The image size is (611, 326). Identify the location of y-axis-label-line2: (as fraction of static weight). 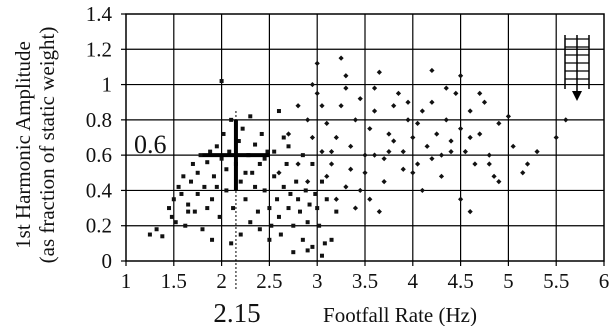
(47, 145).